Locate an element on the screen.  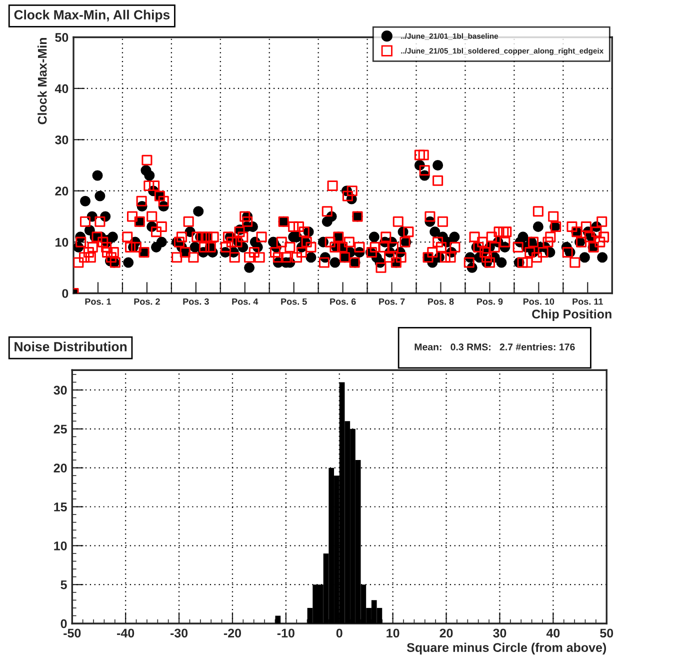
x-tick-label: 50 is located at coordinates (607, 633).